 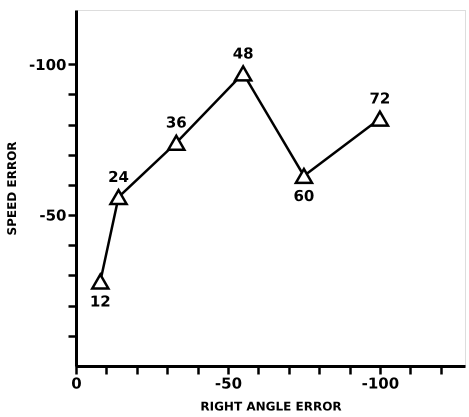 I want to click on annotation: 72, so click(x=379, y=99).